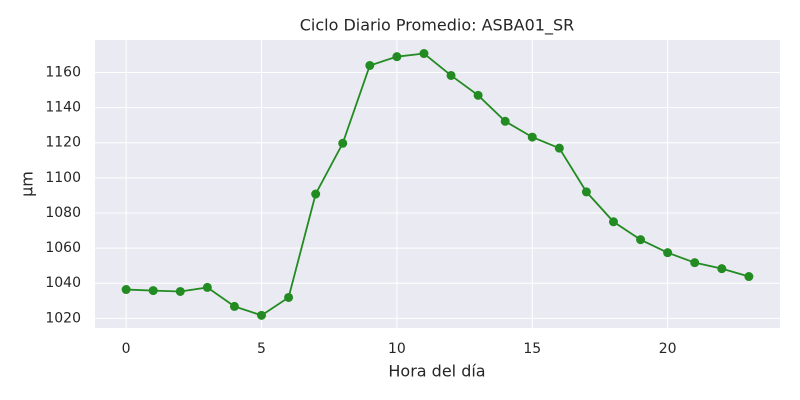 The image size is (800, 400). What do you see at coordinates (63, 248) in the screenshot?
I see `y-tick-label: 1060` at bounding box center [63, 248].